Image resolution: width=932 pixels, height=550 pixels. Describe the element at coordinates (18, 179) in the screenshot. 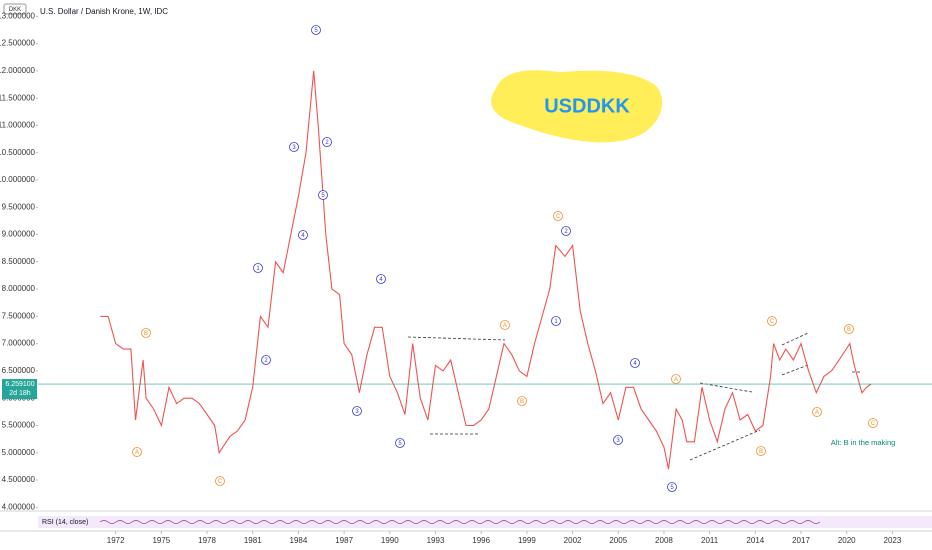

I see `y-tick-label: 10.000000` at that location.